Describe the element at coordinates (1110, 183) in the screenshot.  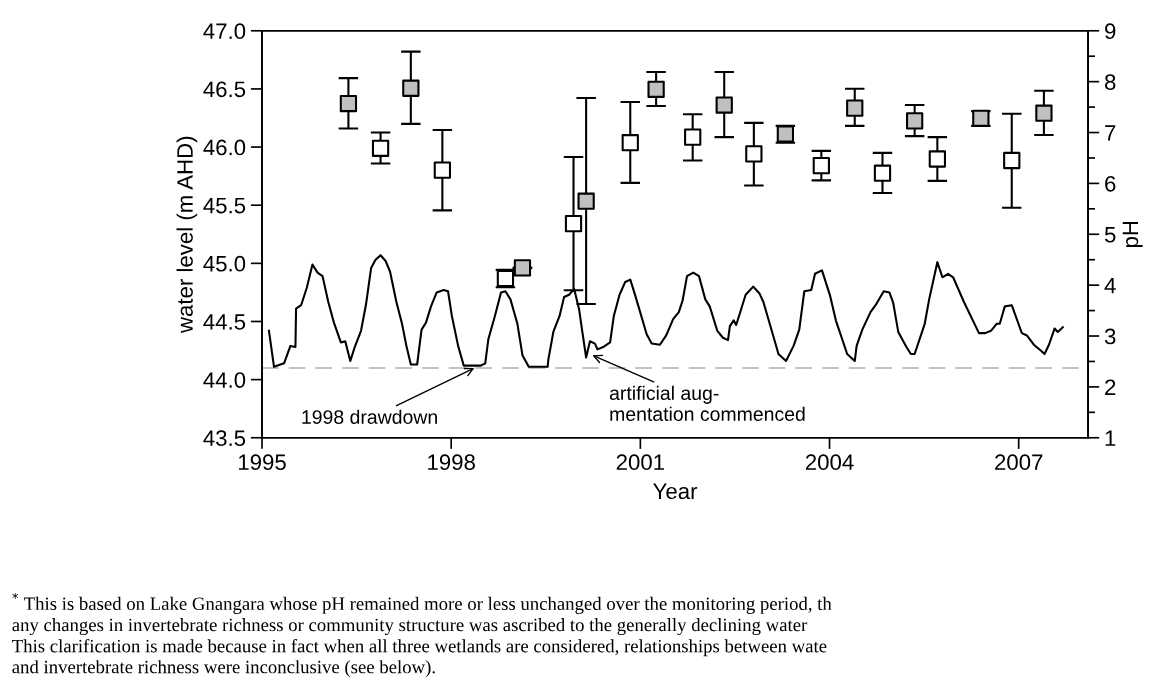
I see `y2-tick-label: 6` at that location.